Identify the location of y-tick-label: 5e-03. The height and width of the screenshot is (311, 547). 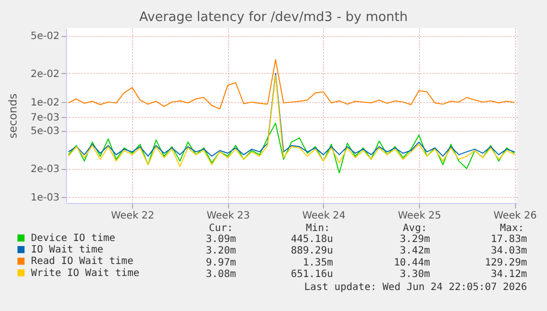
(45, 132).